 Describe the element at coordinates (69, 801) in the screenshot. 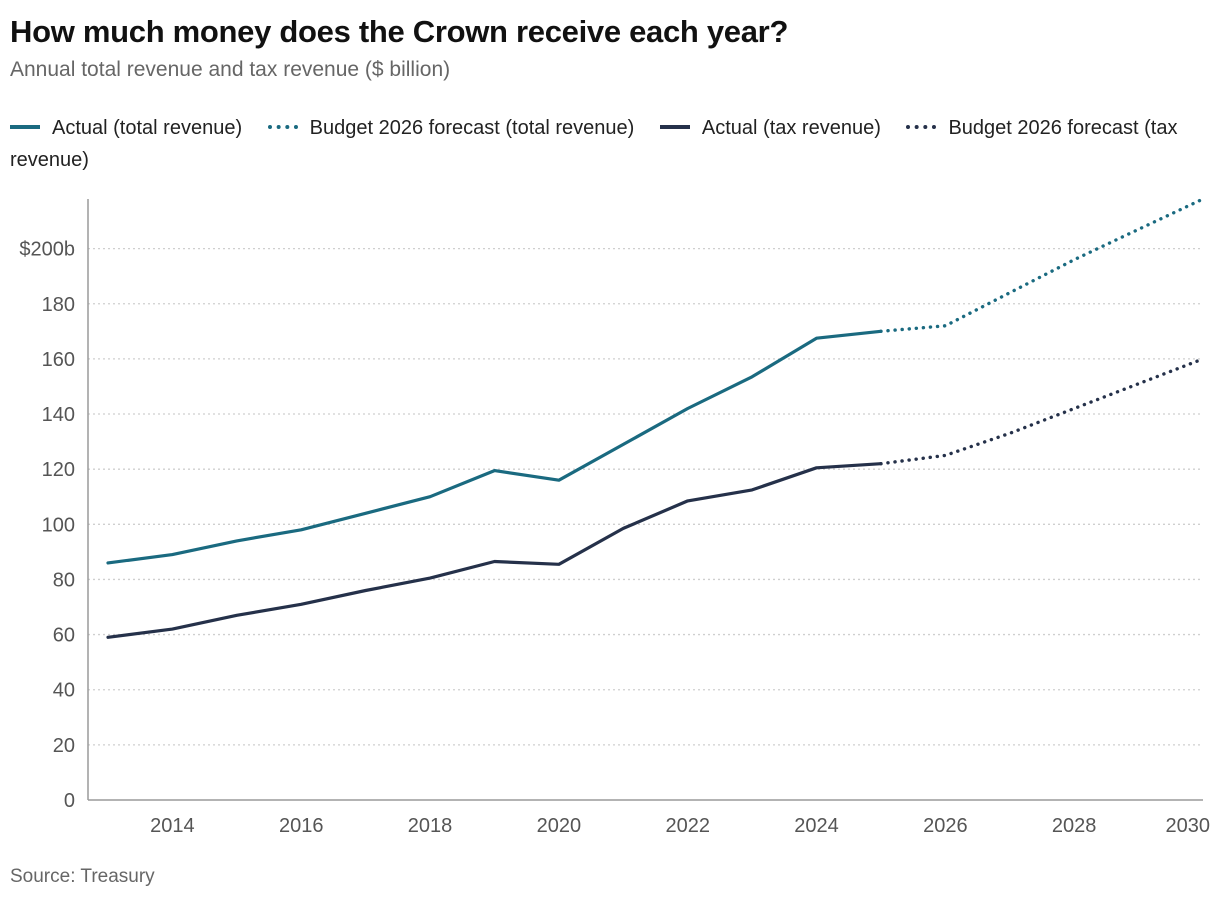

I see `y-tick-label-0: 0` at that location.